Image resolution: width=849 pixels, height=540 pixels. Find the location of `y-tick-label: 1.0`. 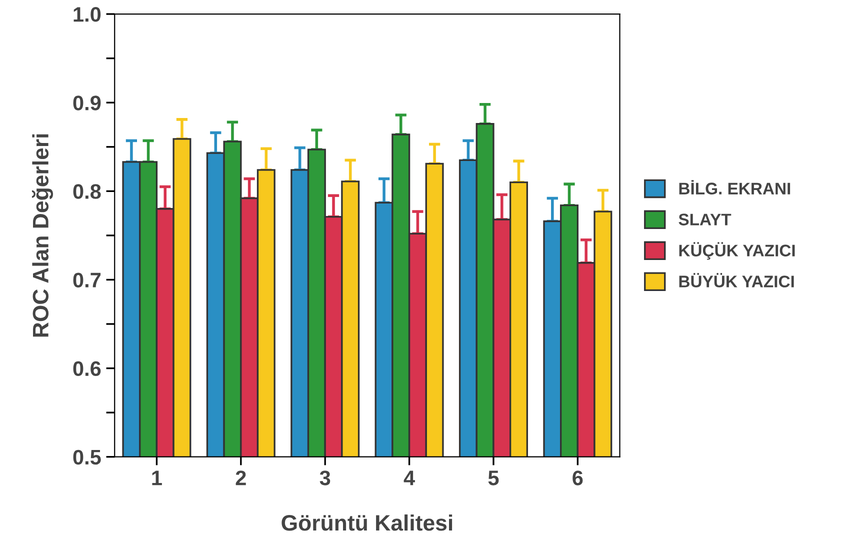

y-tick-label: 1.0 is located at coordinates (87, 14).